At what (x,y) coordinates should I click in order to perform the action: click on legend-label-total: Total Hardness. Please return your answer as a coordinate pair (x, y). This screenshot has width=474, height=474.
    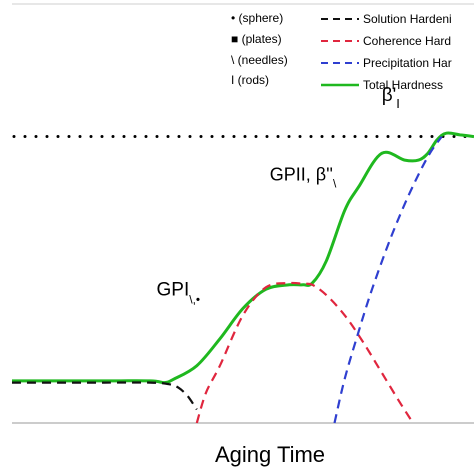
    Looking at the image, I should click on (403, 85).